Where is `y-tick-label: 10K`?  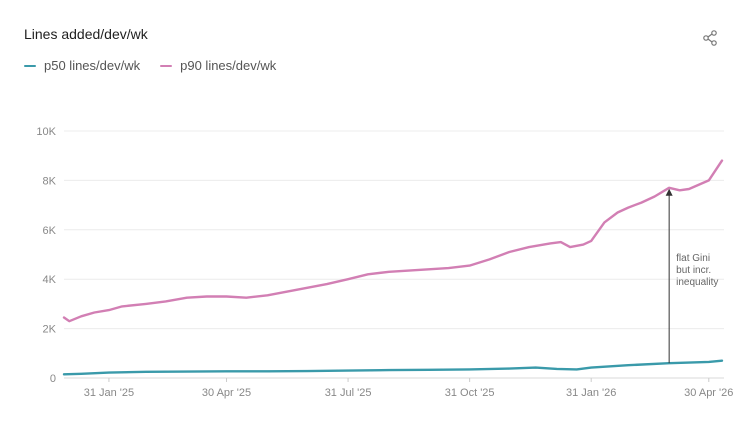
y-tick-label: 10K is located at coordinates (46, 132).